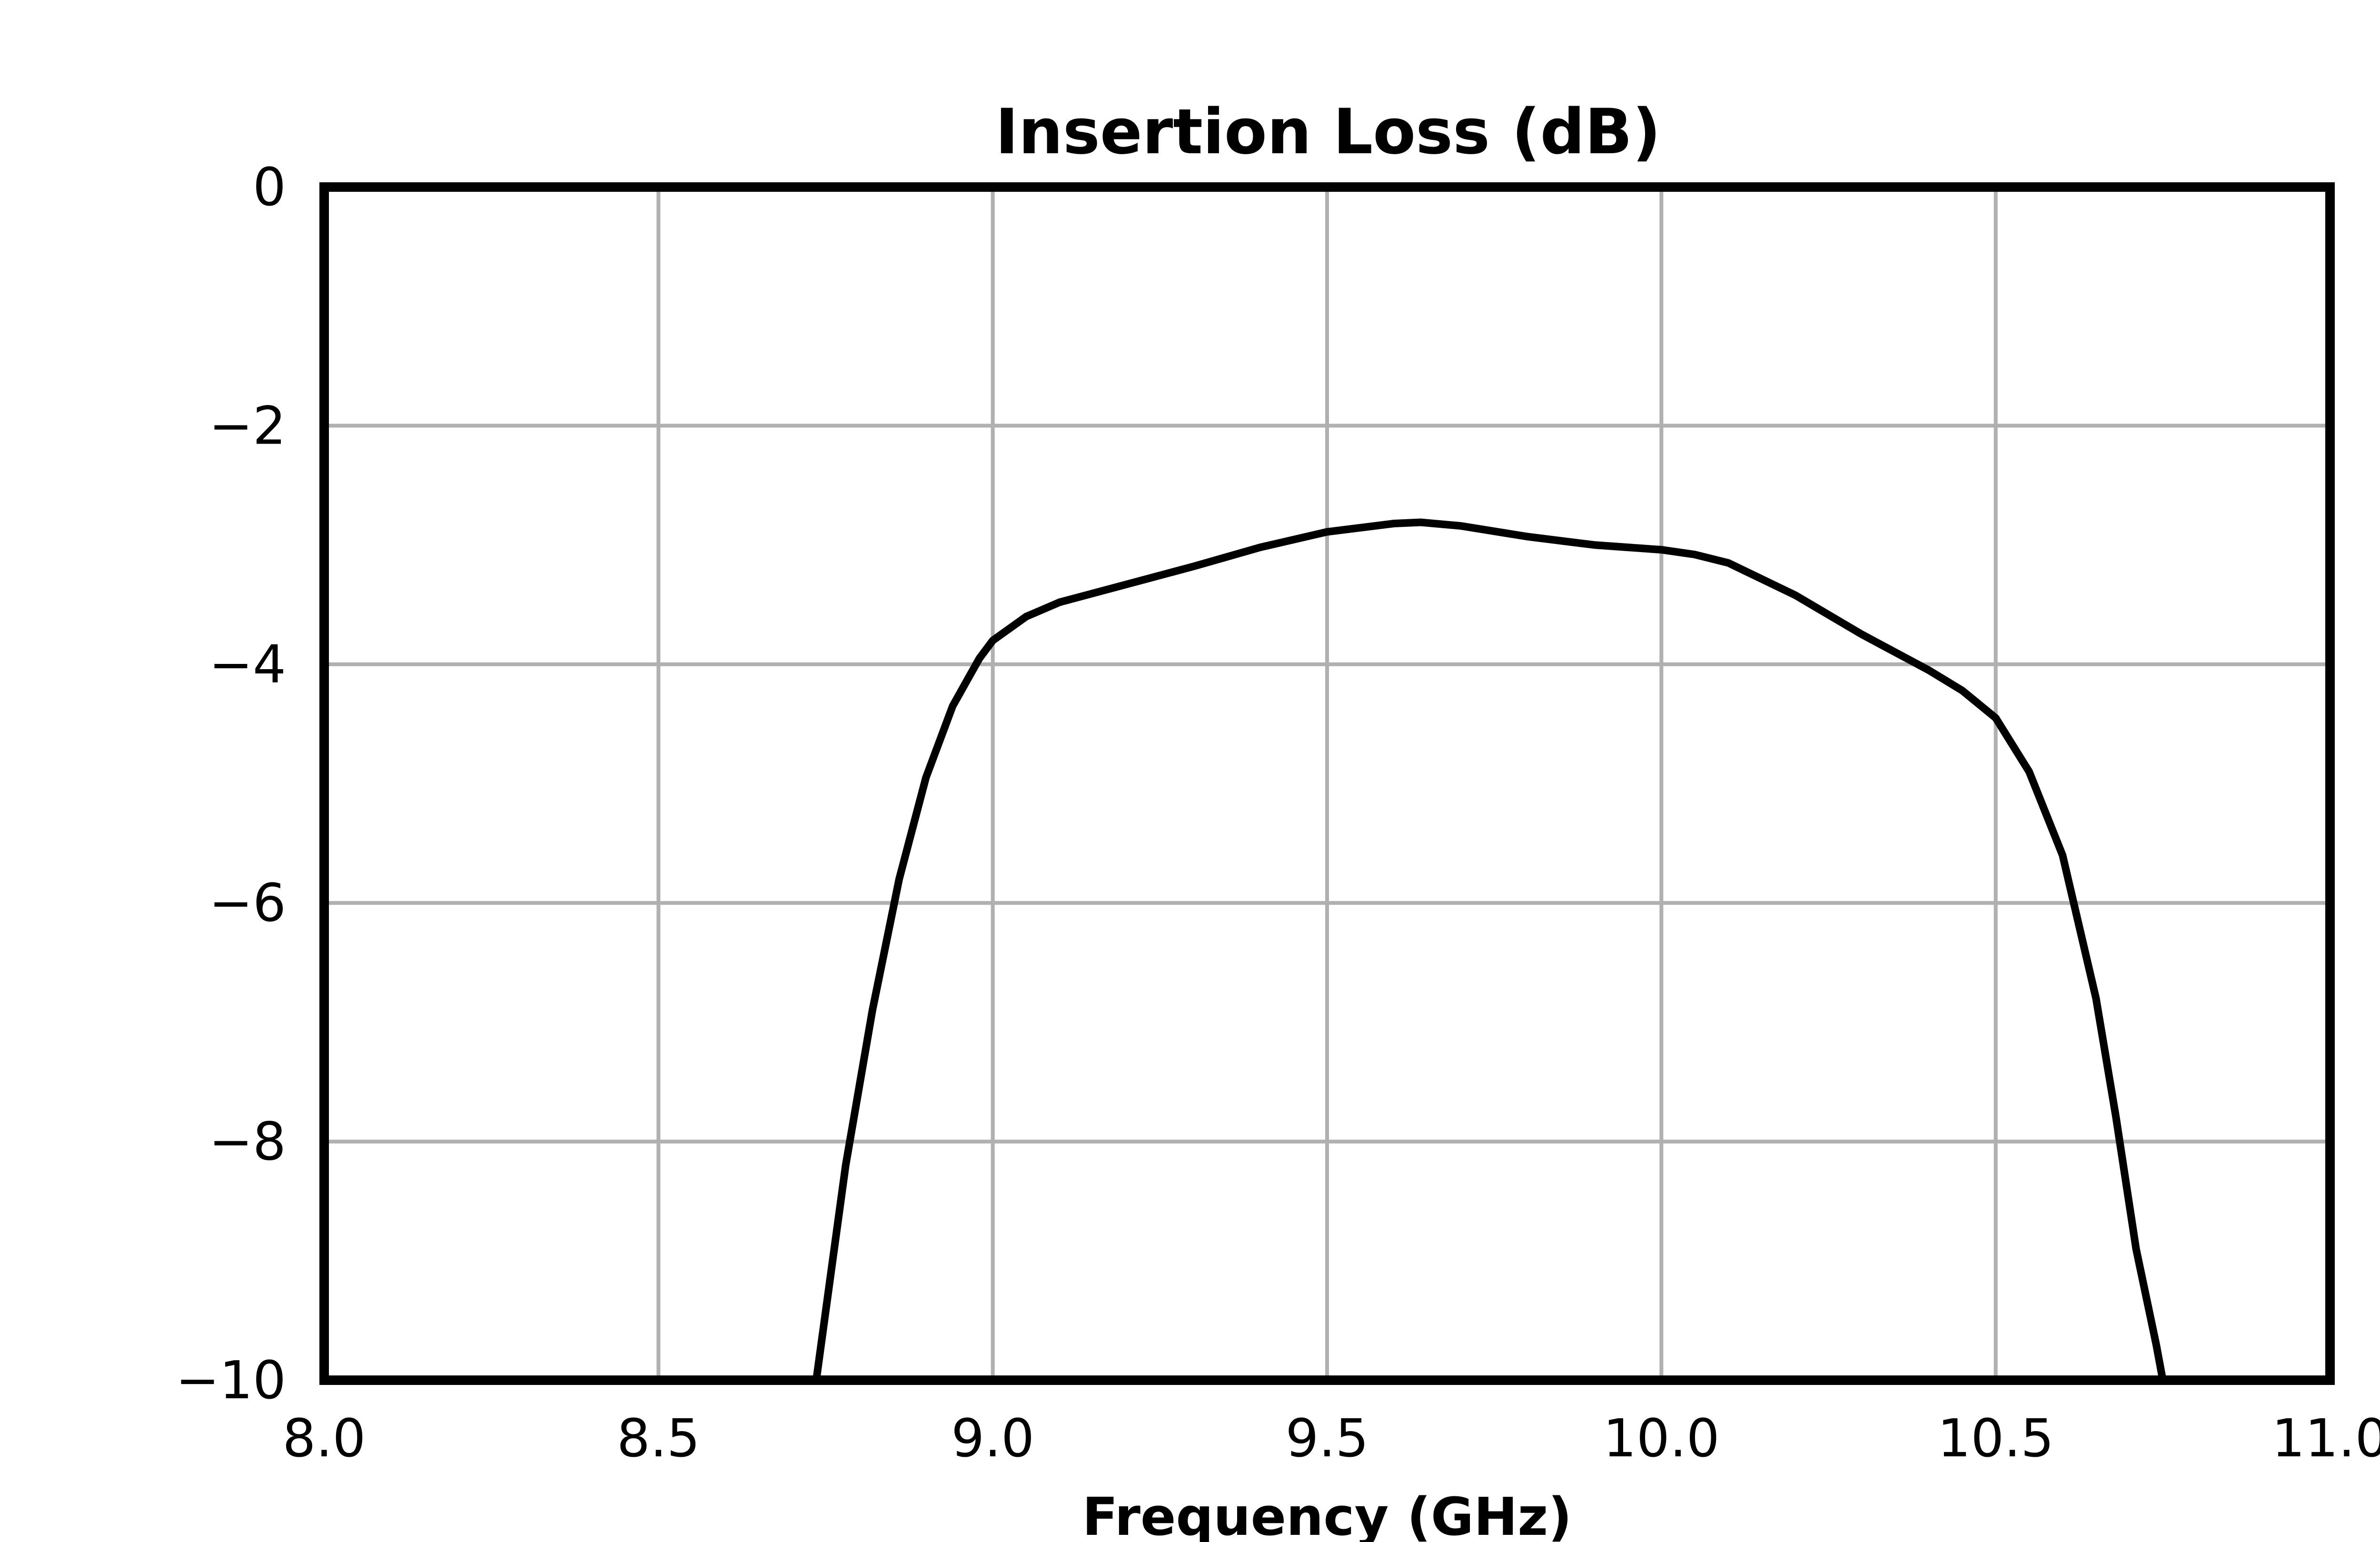 The width and height of the screenshot is (2380, 1542). What do you see at coordinates (658, 1438) in the screenshot?
I see `x-tick-label: 8.5` at bounding box center [658, 1438].